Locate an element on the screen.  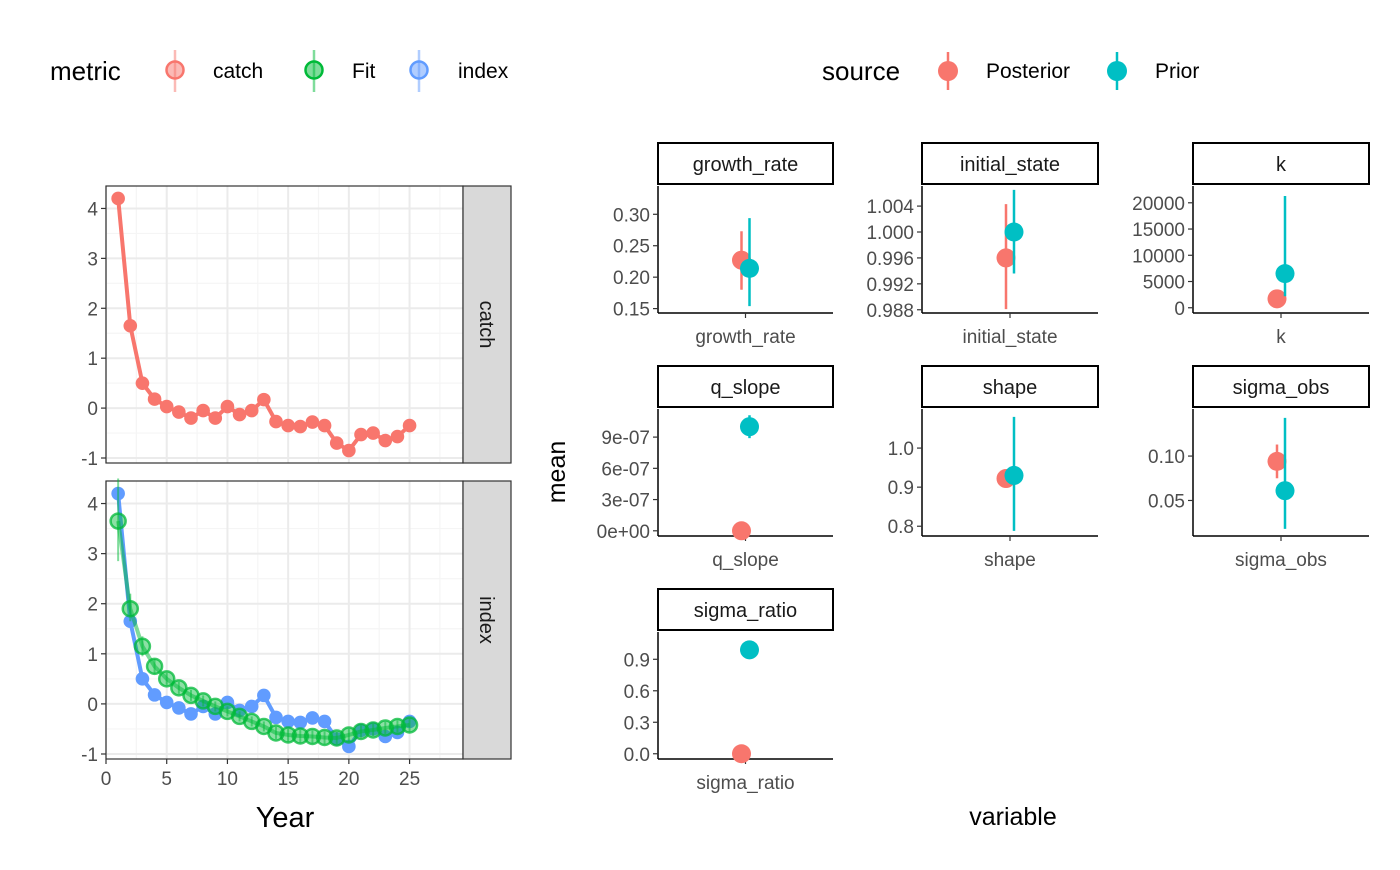
x-tick-label: 5 is located at coordinates (166, 779).